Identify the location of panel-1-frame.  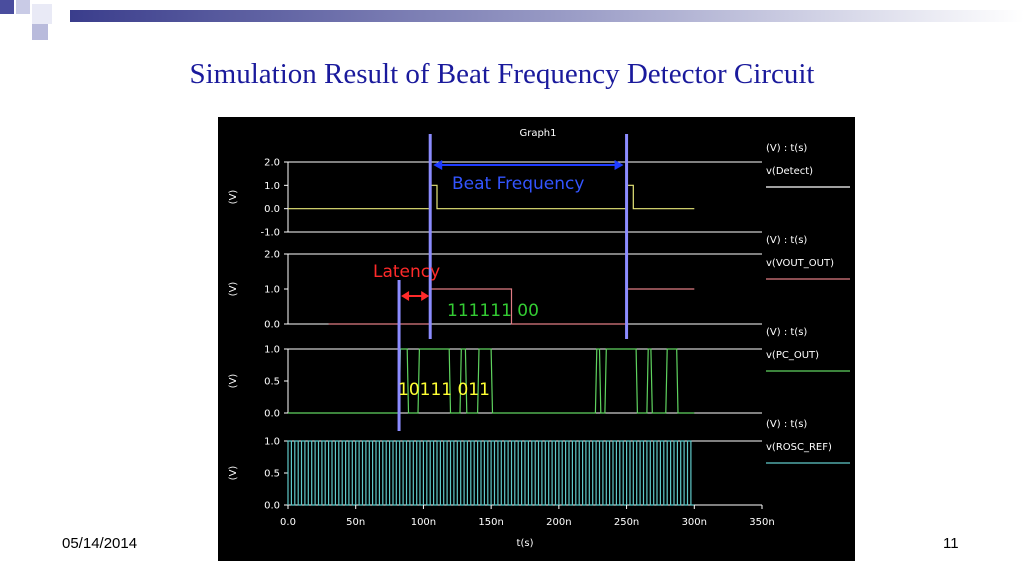
(524, 197).